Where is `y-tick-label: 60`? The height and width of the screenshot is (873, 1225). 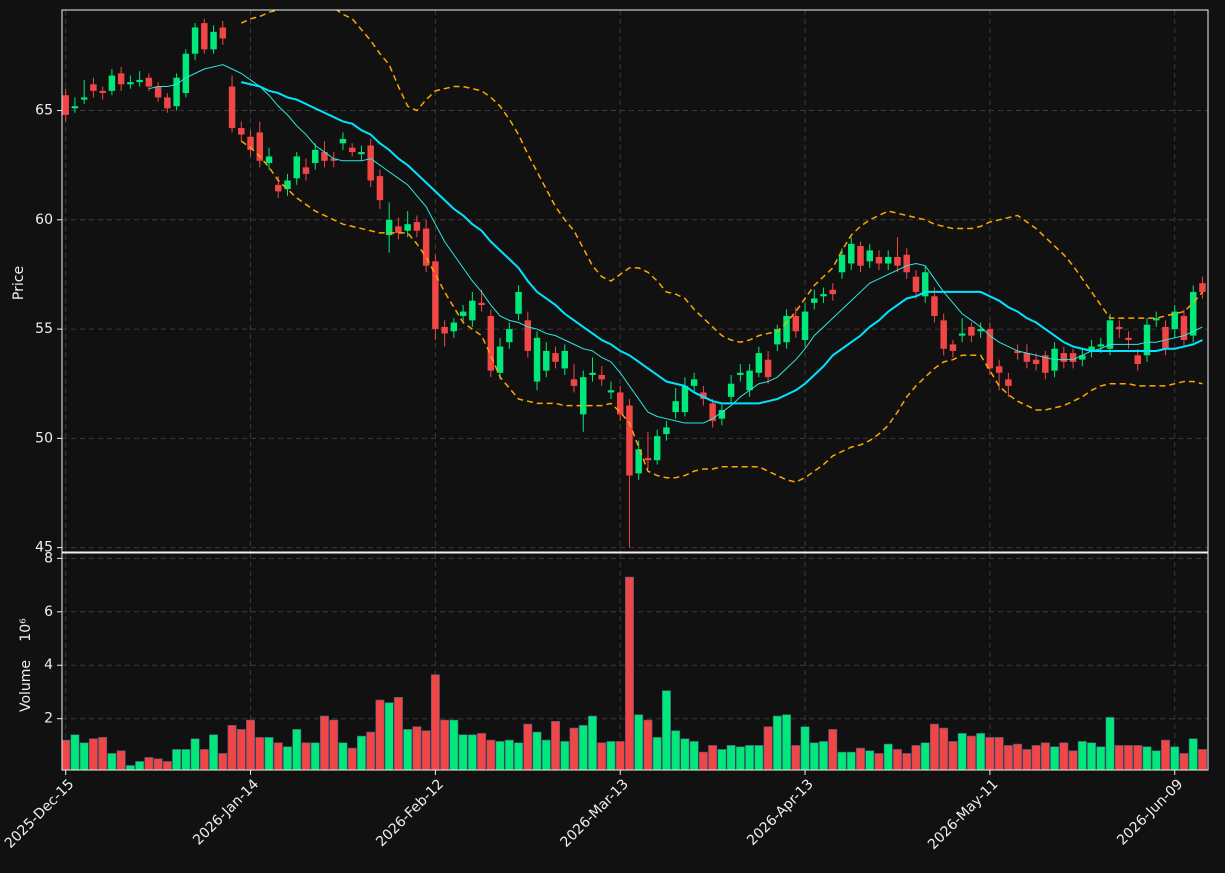
y-tick-label: 60 is located at coordinates (44, 220).